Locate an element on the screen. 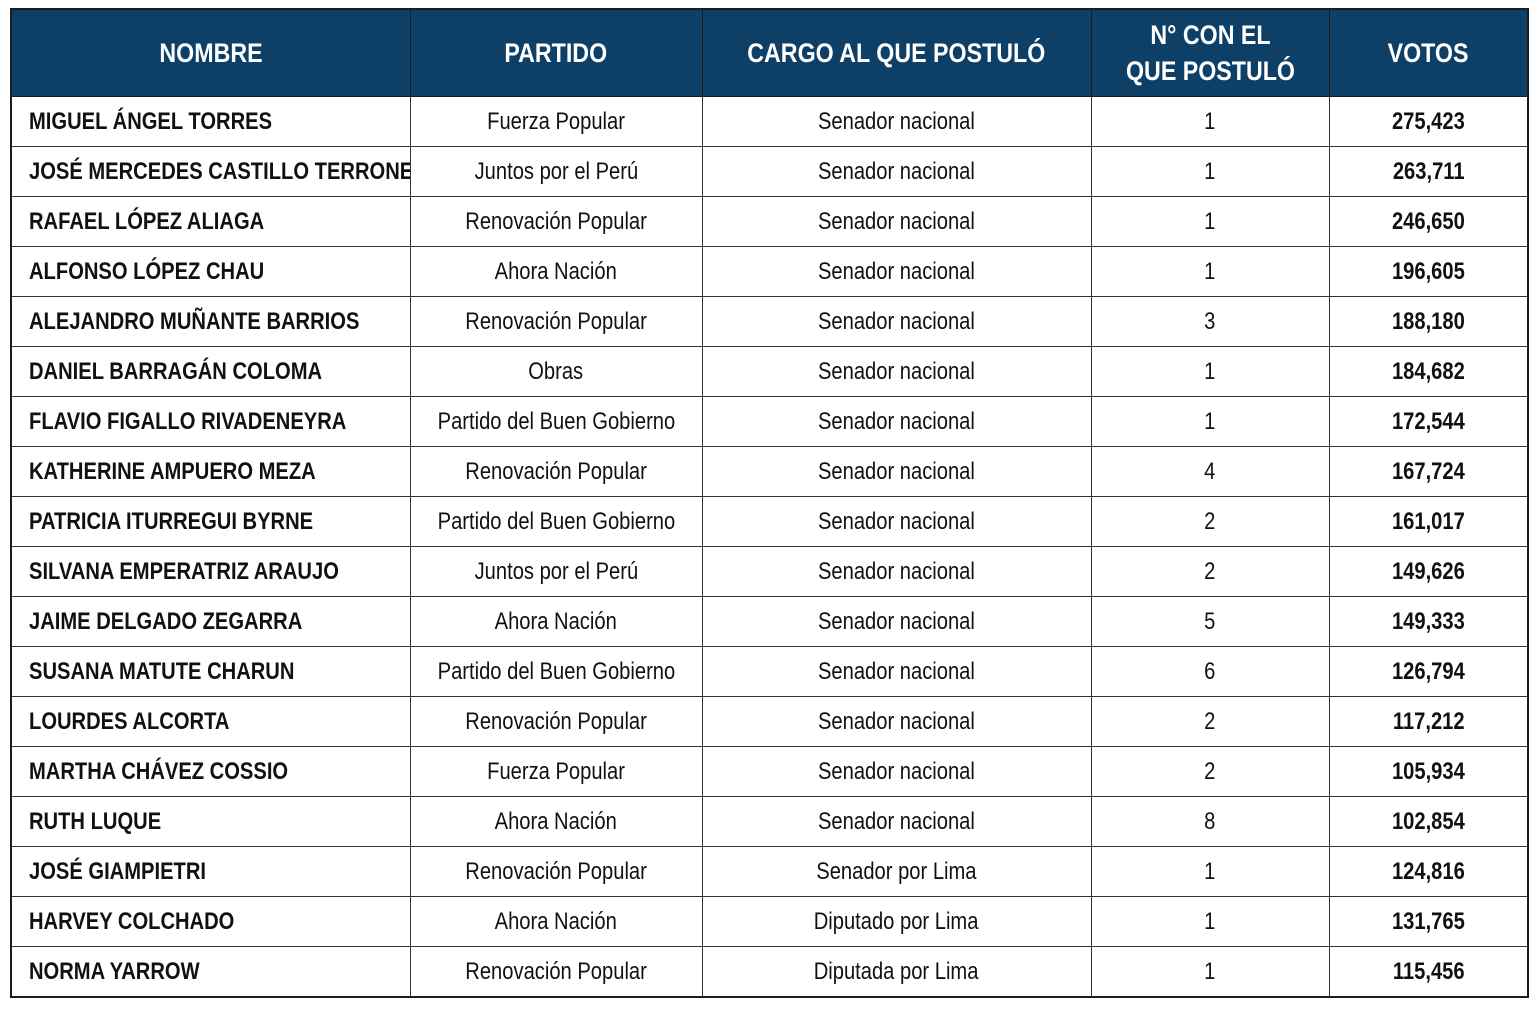 The height and width of the screenshot is (1024, 1536). cell-text: 1 is located at coordinates (1210, 371).